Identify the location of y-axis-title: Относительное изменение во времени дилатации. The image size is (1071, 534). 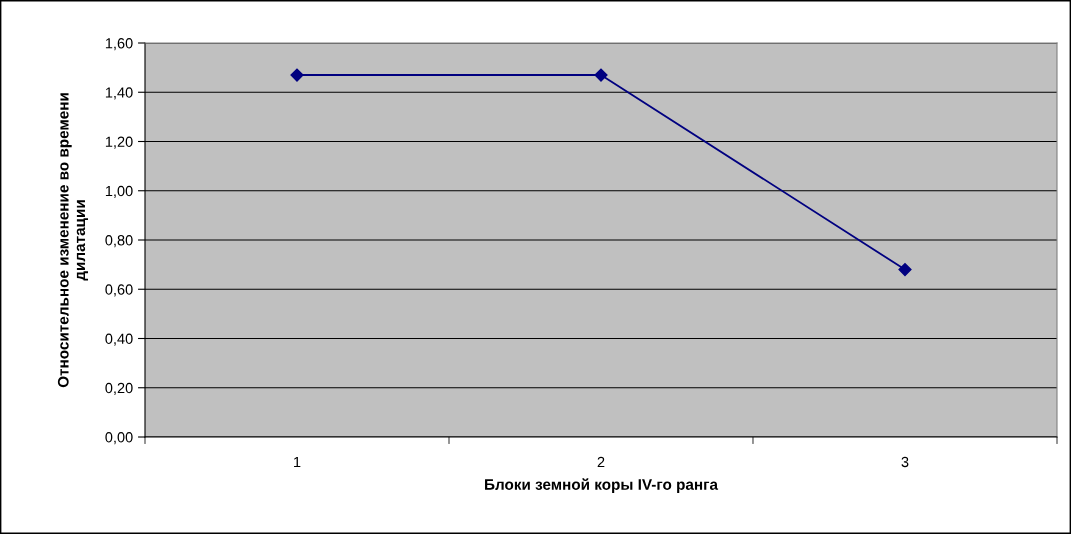
(73, 240).